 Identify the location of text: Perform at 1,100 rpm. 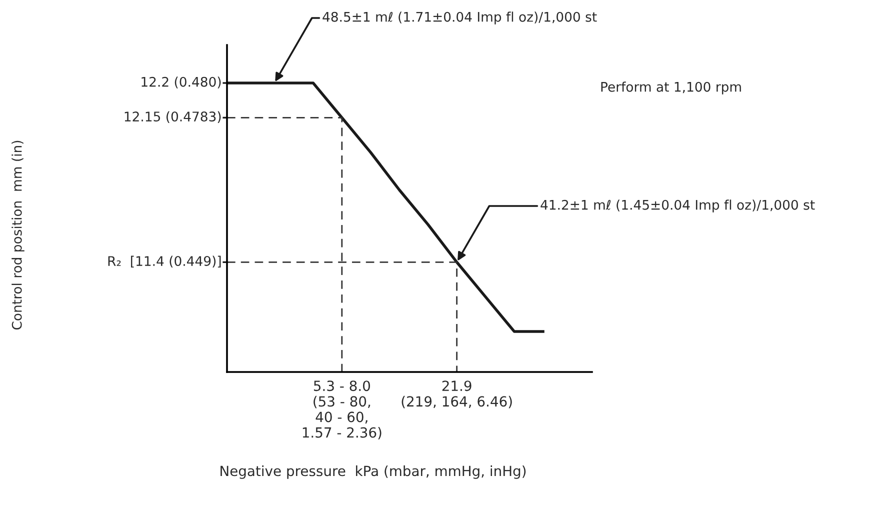
(671, 88).